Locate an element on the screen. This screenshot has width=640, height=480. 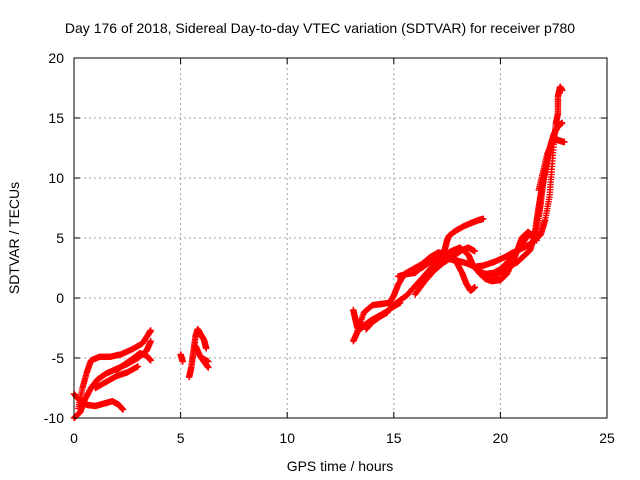
y-tick-label: 5 is located at coordinates (60, 238).